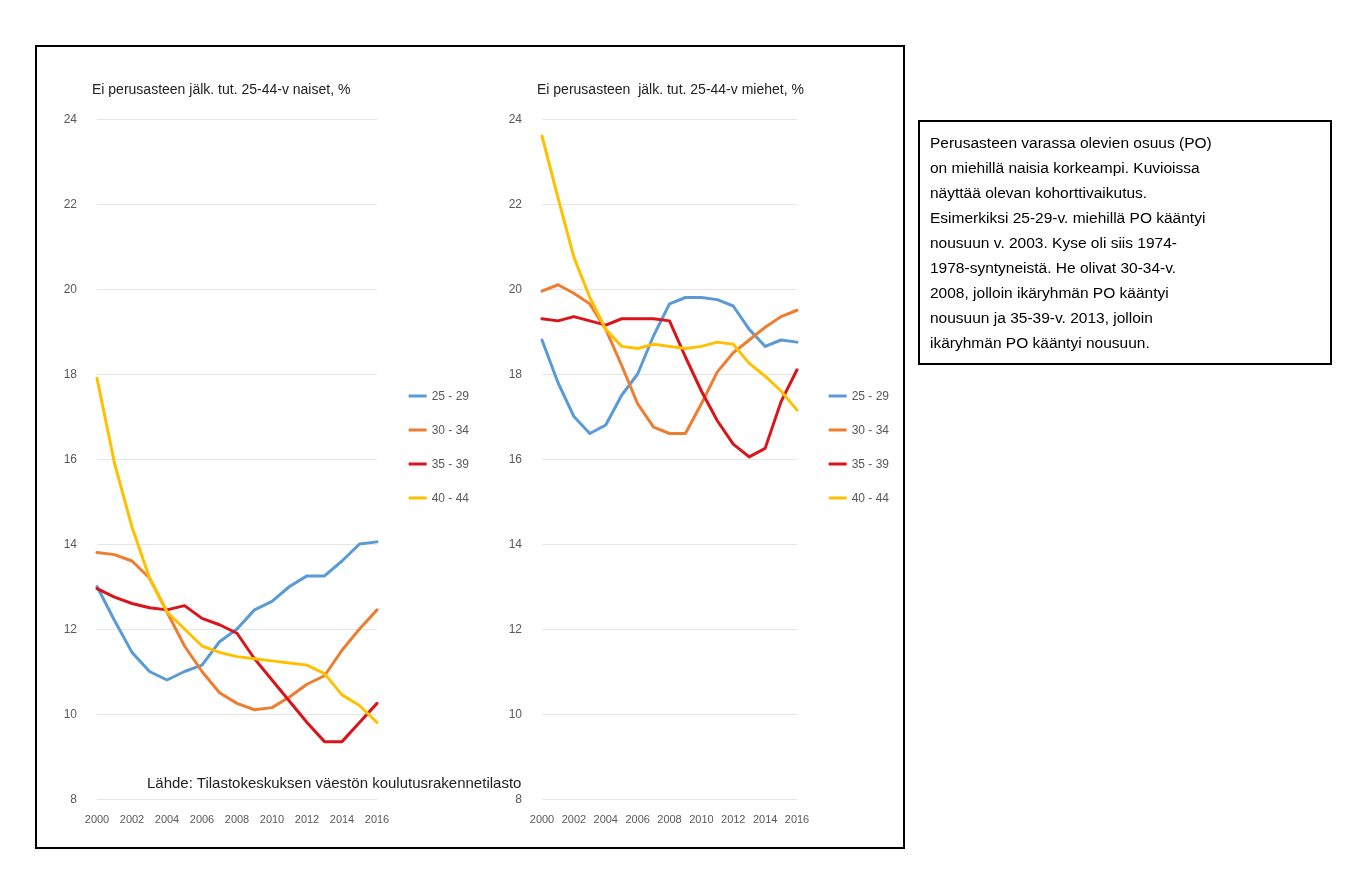 The height and width of the screenshot is (888, 1349). Describe the element at coordinates (670, 89) in the screenshot. I see `chart-title: Ei perusasteen jälk. tut. 25-44-v miehet, %` at that location.